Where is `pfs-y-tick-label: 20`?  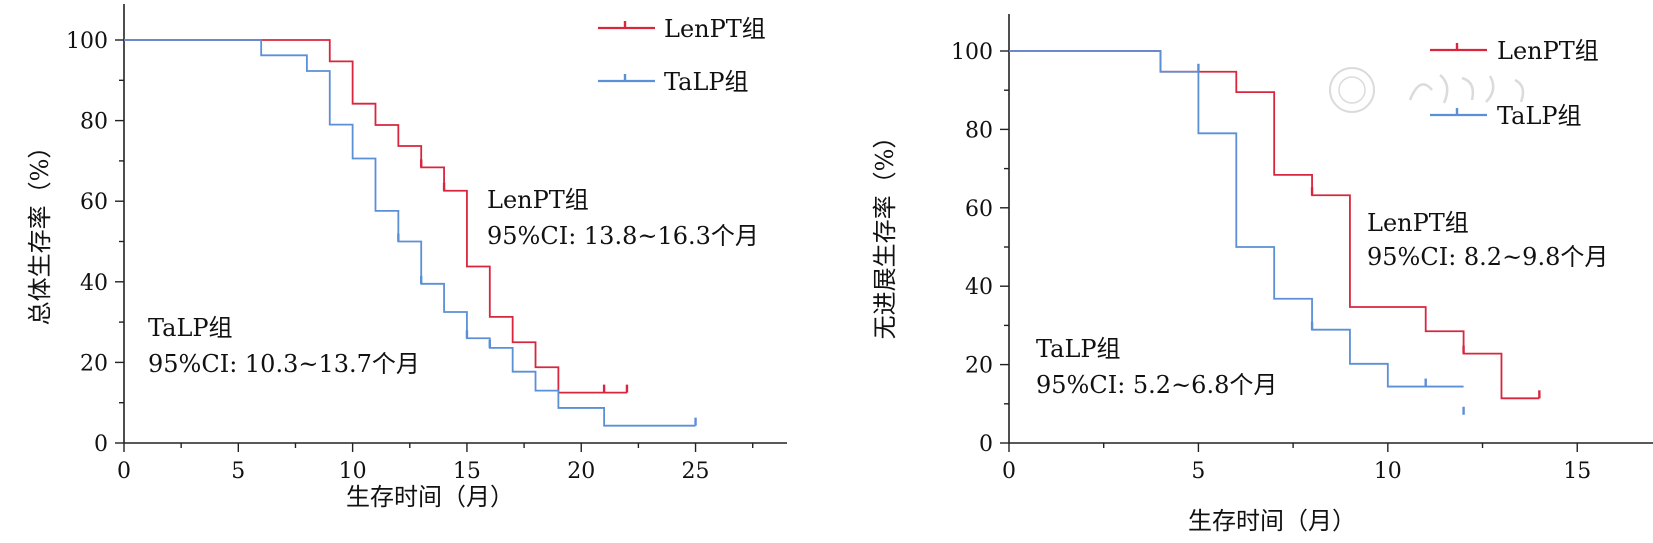 pfs-y-tick-label: 20 is located at coordinates (979, 366).